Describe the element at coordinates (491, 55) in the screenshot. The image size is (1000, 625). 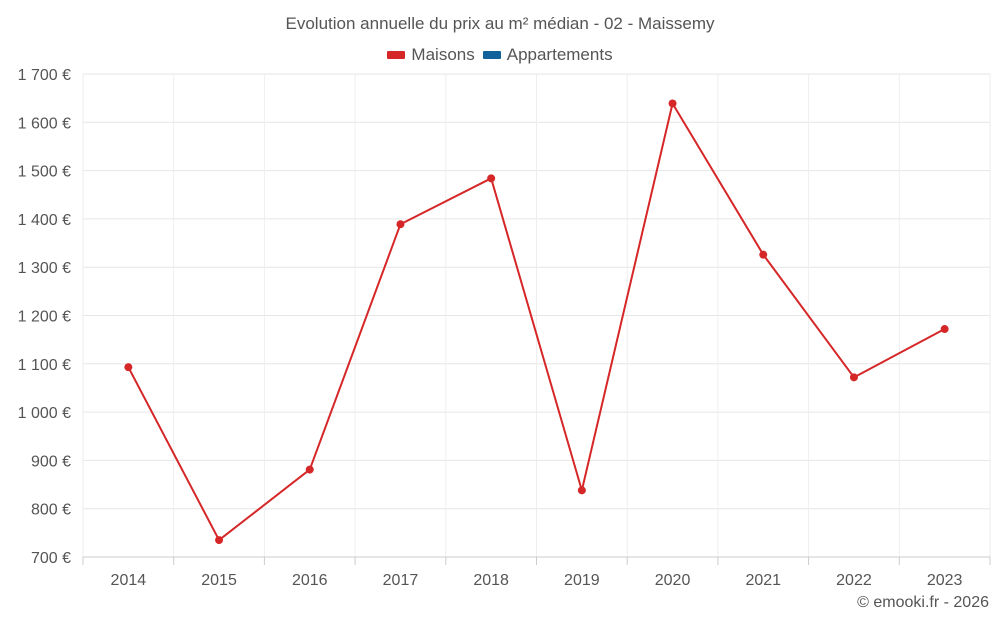
I see `legend-swatch-appartements` at that location.